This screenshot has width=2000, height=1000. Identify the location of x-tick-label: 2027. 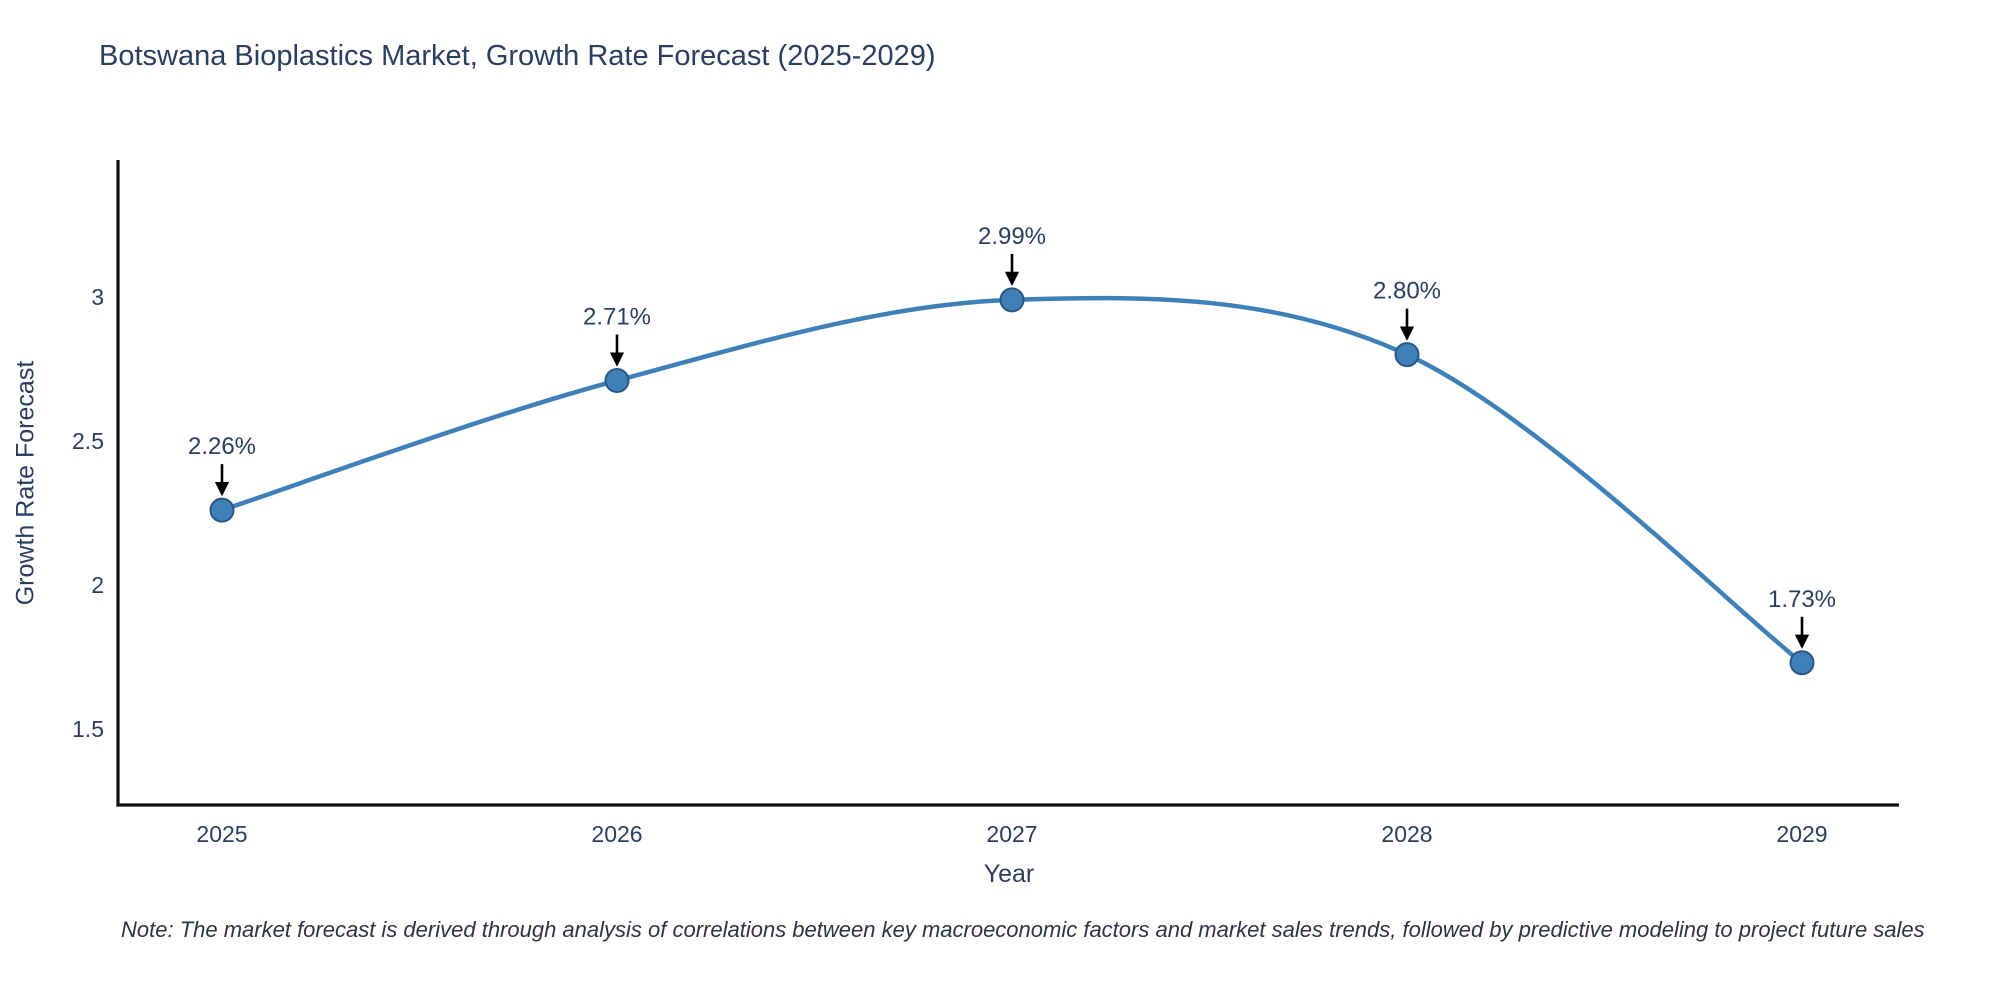
(1011, 834).